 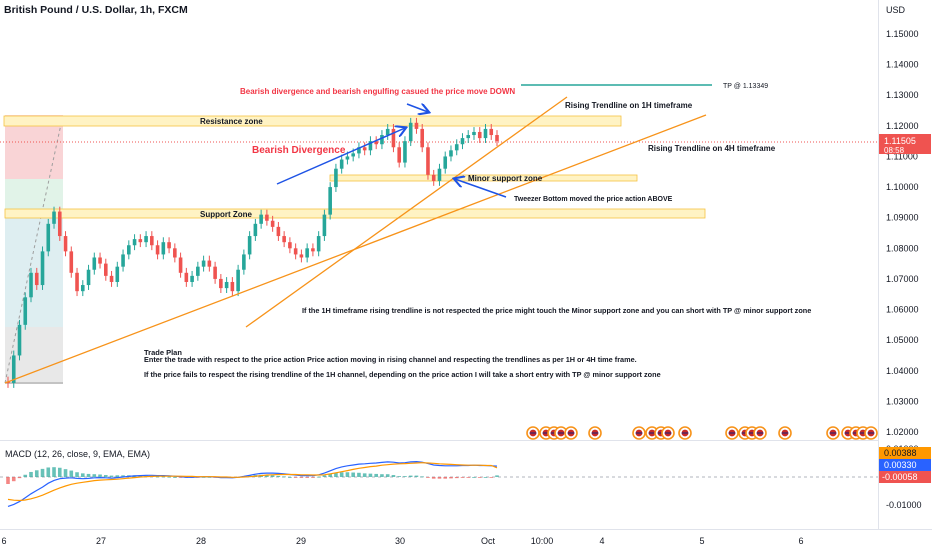 I want to click on rising-4h-label: Rising Trendline on 4H timeframe, so click(x=712, y=148).